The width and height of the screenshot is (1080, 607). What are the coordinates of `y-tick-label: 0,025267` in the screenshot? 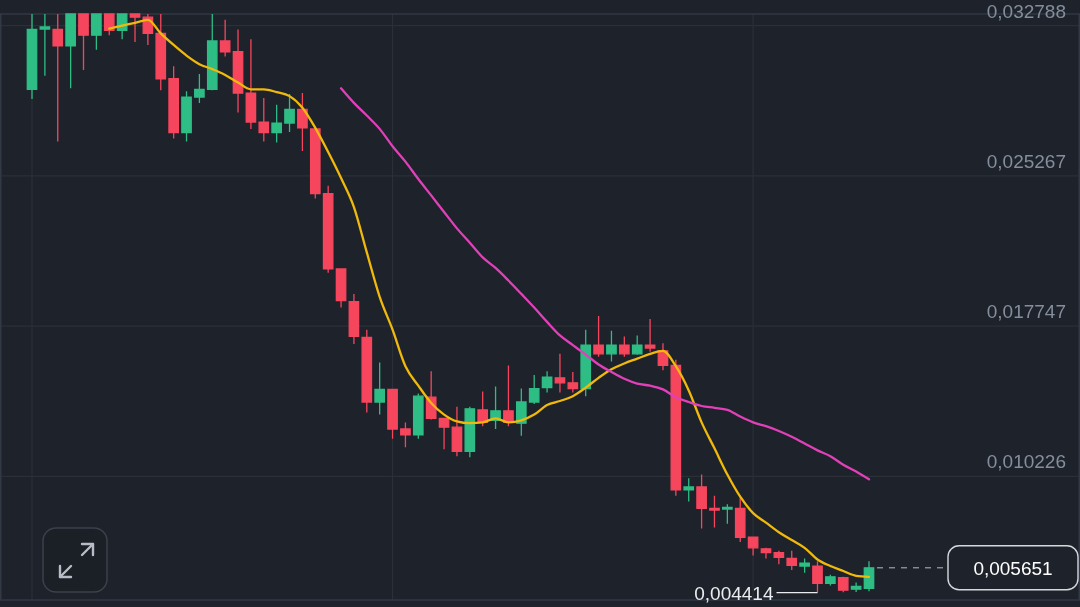 It's located at (1026, 161).